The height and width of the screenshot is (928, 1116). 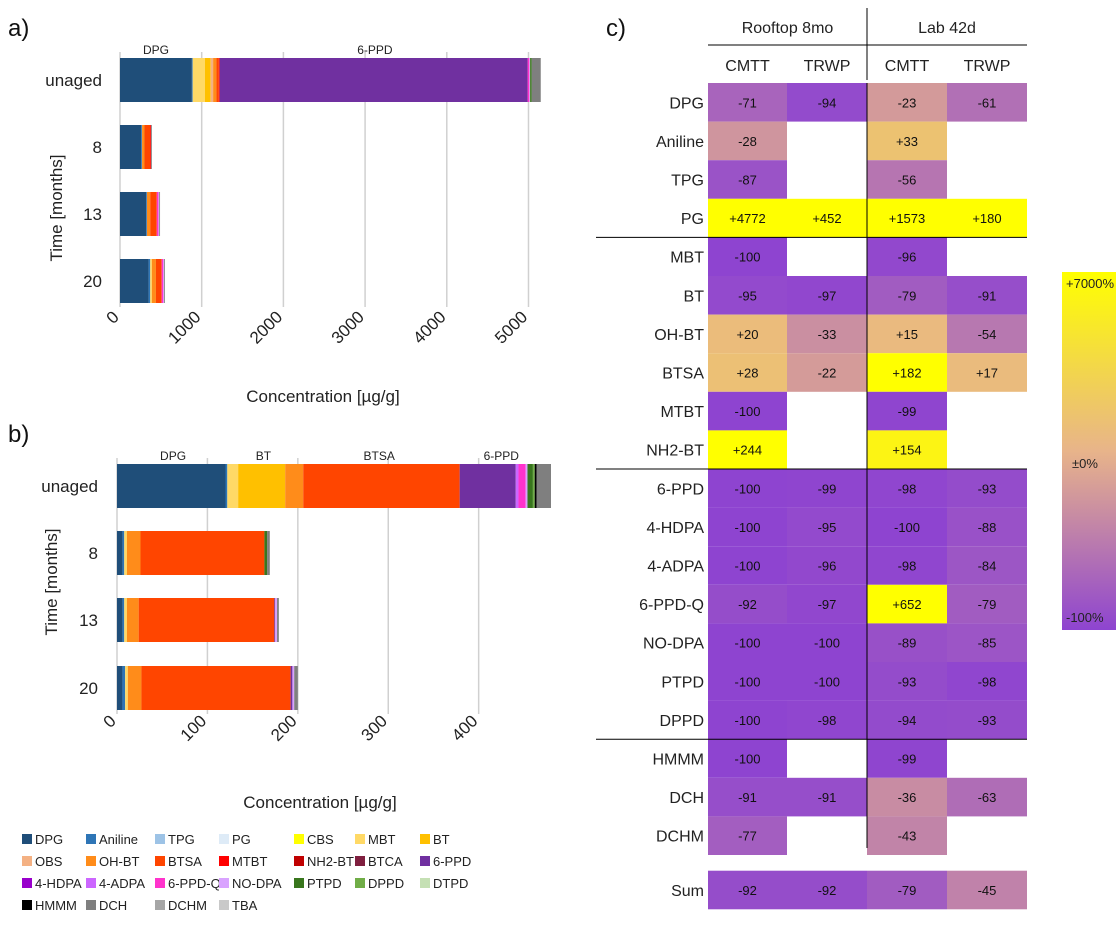 What do you see at coordinates (379, 861) in the screenshot?
I see `legend-item-btca: BTCA` at bounding box center [379, 861].